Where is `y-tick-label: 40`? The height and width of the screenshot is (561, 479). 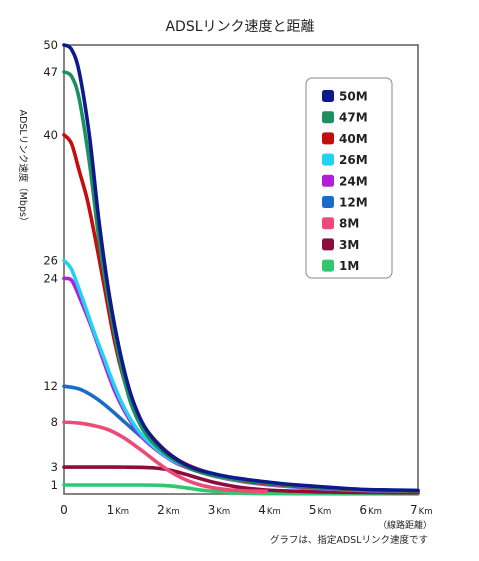
y-tick-label: 40 is located at coordinates (50, 135).